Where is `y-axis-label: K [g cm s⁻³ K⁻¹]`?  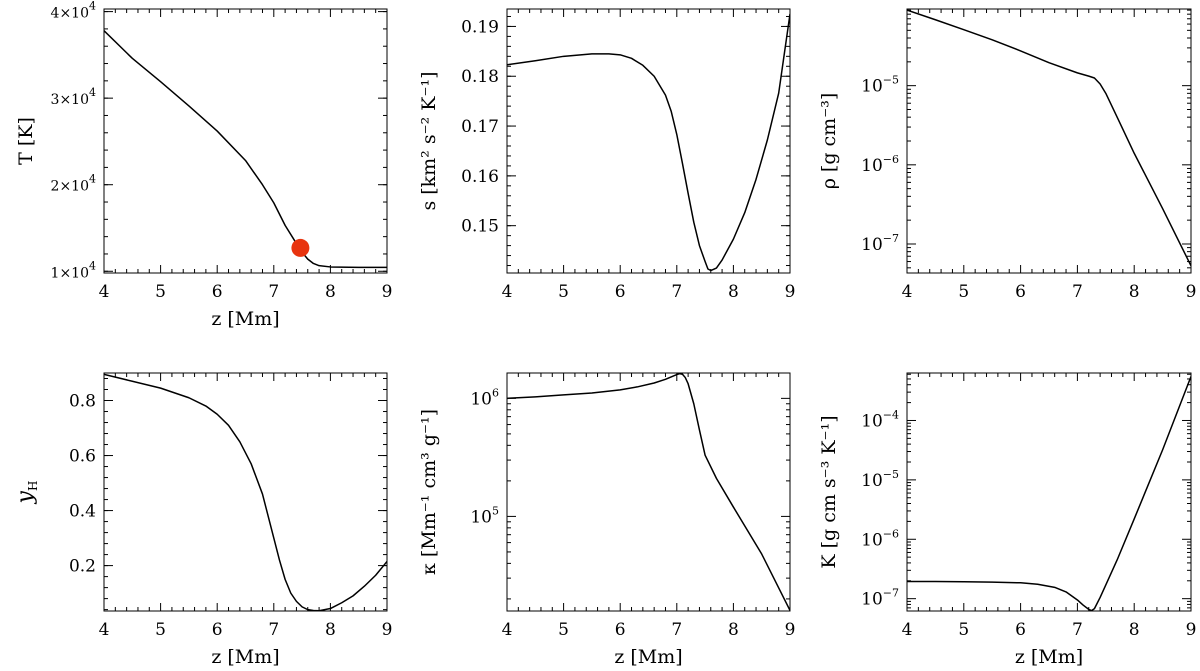
y-axis-label: K [g cm s⁻³ K⁻¹] is located at coordinates (829, 491).